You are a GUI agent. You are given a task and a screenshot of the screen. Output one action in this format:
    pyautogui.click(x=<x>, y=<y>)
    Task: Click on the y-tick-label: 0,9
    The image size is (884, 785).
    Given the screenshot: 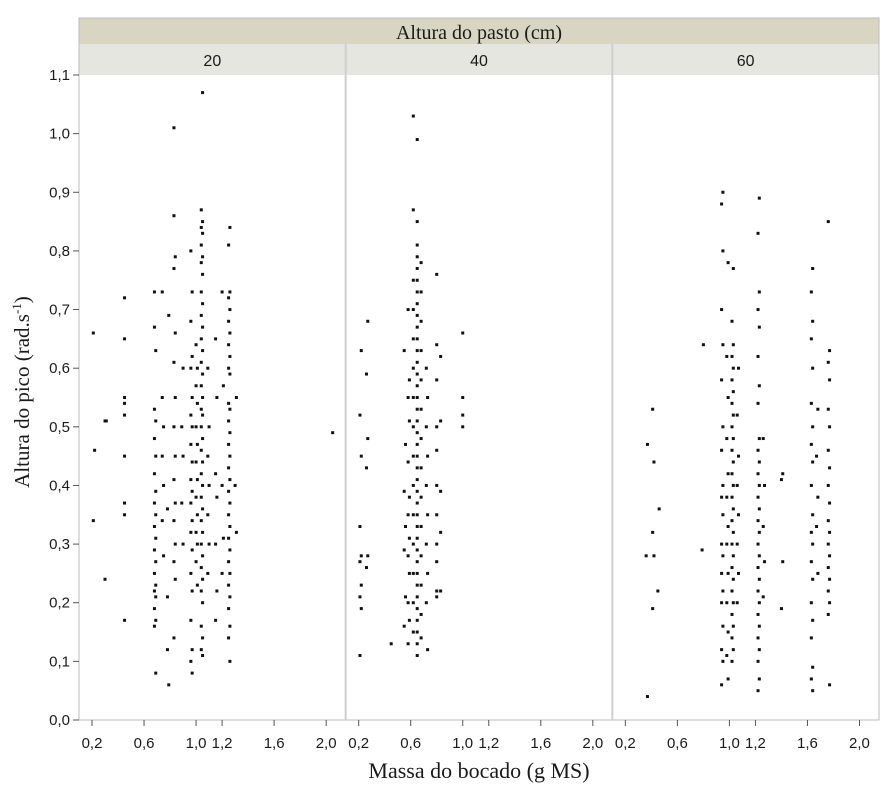 What is the action you would take?
    pyautogui.click(x=59, y=192)
    